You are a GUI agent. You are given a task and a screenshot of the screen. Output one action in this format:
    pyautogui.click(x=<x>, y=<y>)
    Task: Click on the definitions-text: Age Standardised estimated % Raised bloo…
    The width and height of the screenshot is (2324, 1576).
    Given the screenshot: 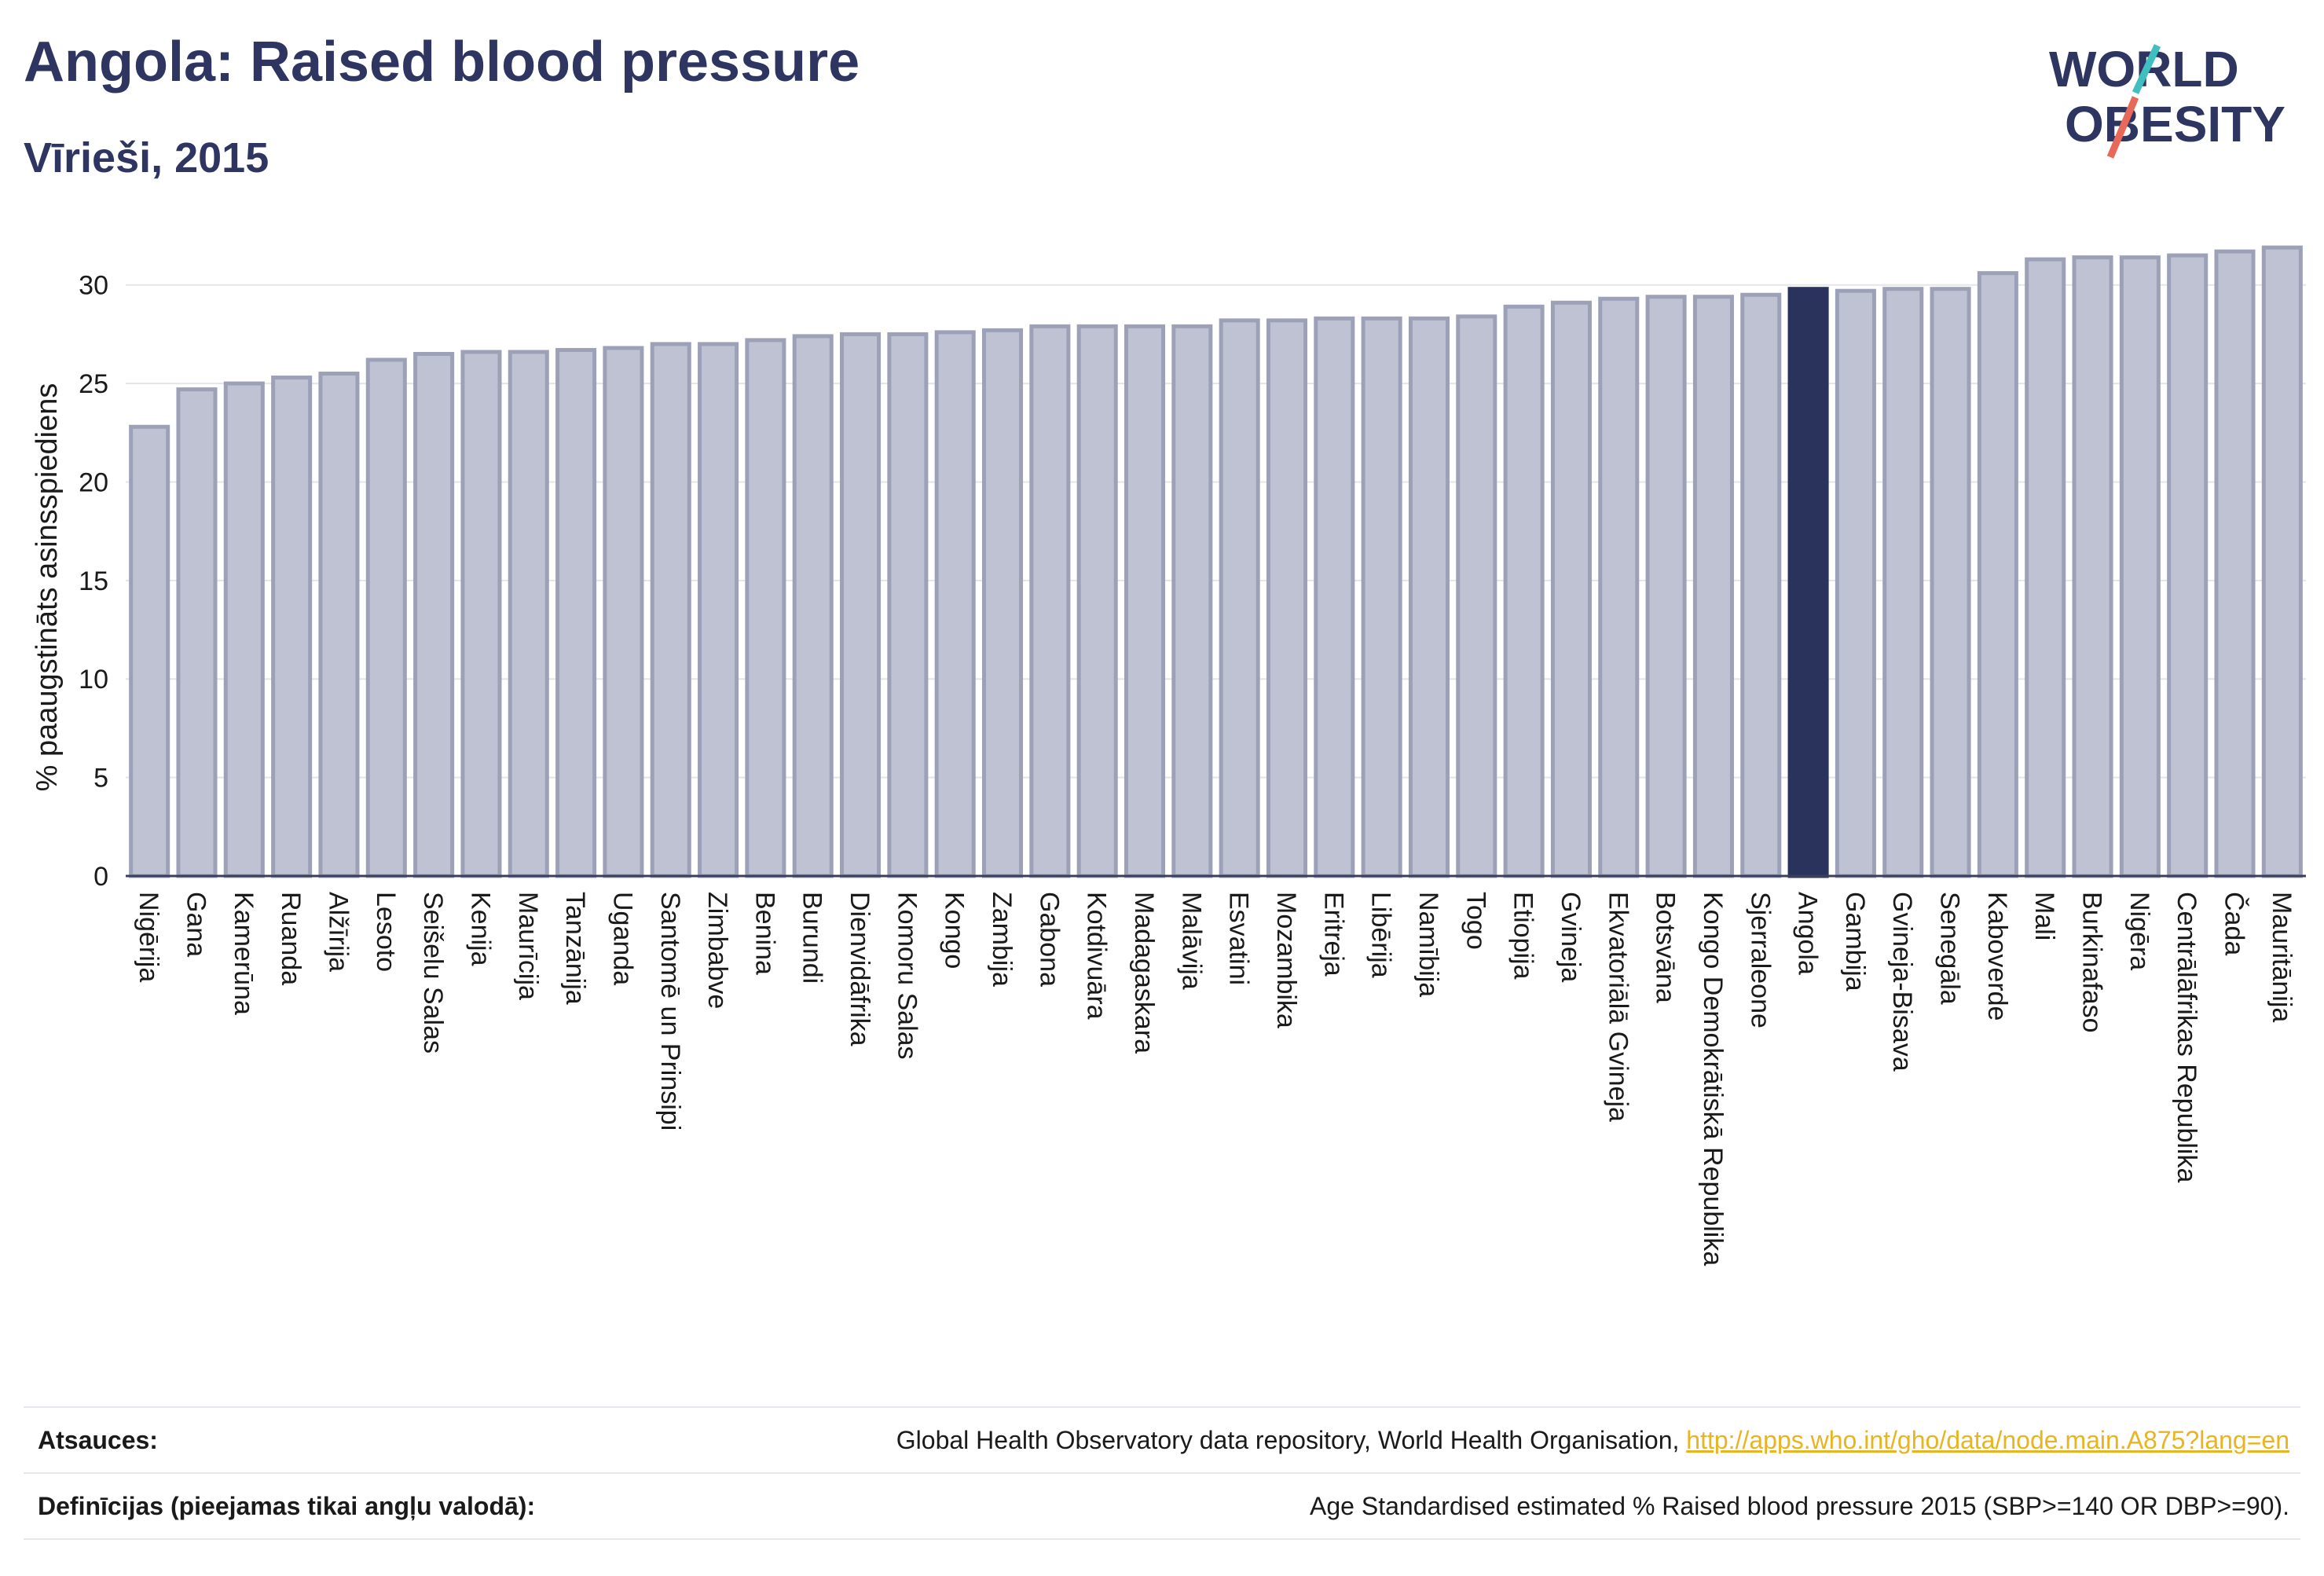 What is the action you would take?
    pyautogui.click(x=1799, y=1505)
    